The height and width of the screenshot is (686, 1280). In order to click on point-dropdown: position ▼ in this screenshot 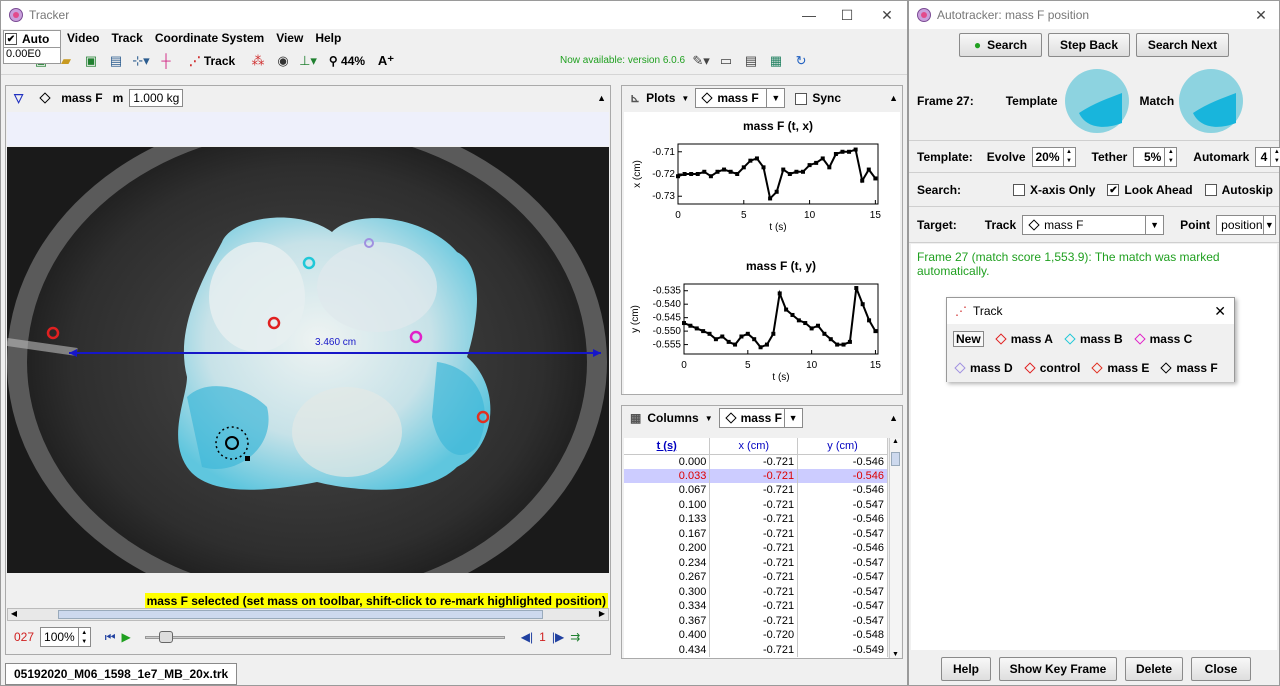, I will do `click(1246, 224)`.